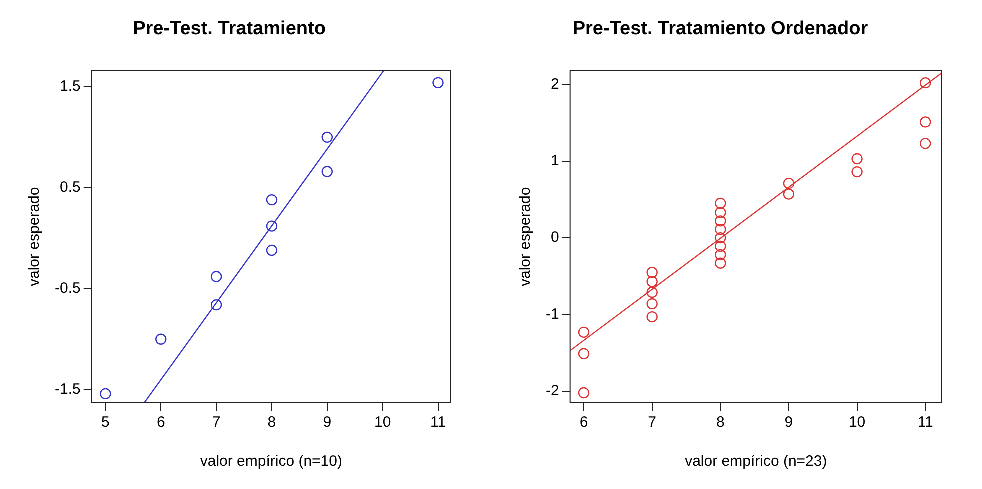  Describe the element at coordinates (70, 187) in the screenshot. I see `y-tick-label: 0.5` at that location.